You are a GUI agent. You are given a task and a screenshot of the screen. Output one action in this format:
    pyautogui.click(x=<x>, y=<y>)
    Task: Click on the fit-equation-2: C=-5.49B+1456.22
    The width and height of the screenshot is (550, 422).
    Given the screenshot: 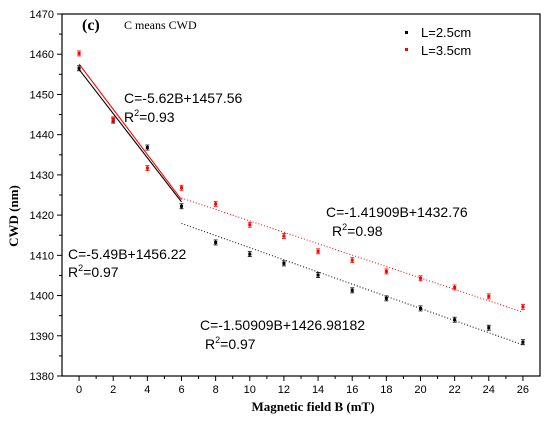 What is the action you would take?
    pyautogui.click(x=127, y=254)
    